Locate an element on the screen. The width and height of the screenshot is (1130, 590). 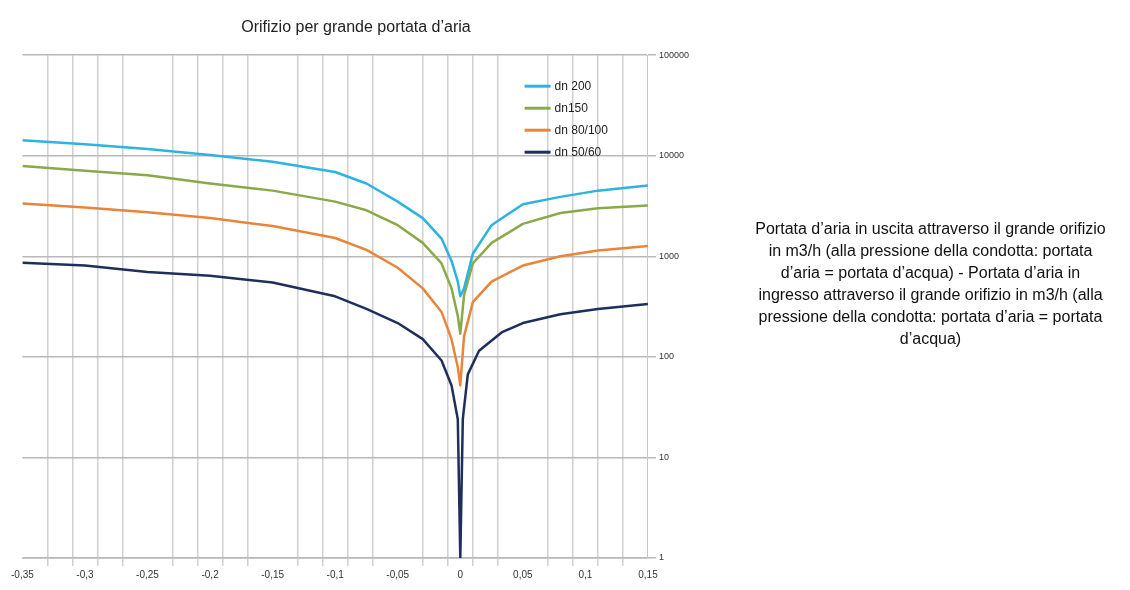
legend-label: dn 50/60 is located at coordinates (578, 151).